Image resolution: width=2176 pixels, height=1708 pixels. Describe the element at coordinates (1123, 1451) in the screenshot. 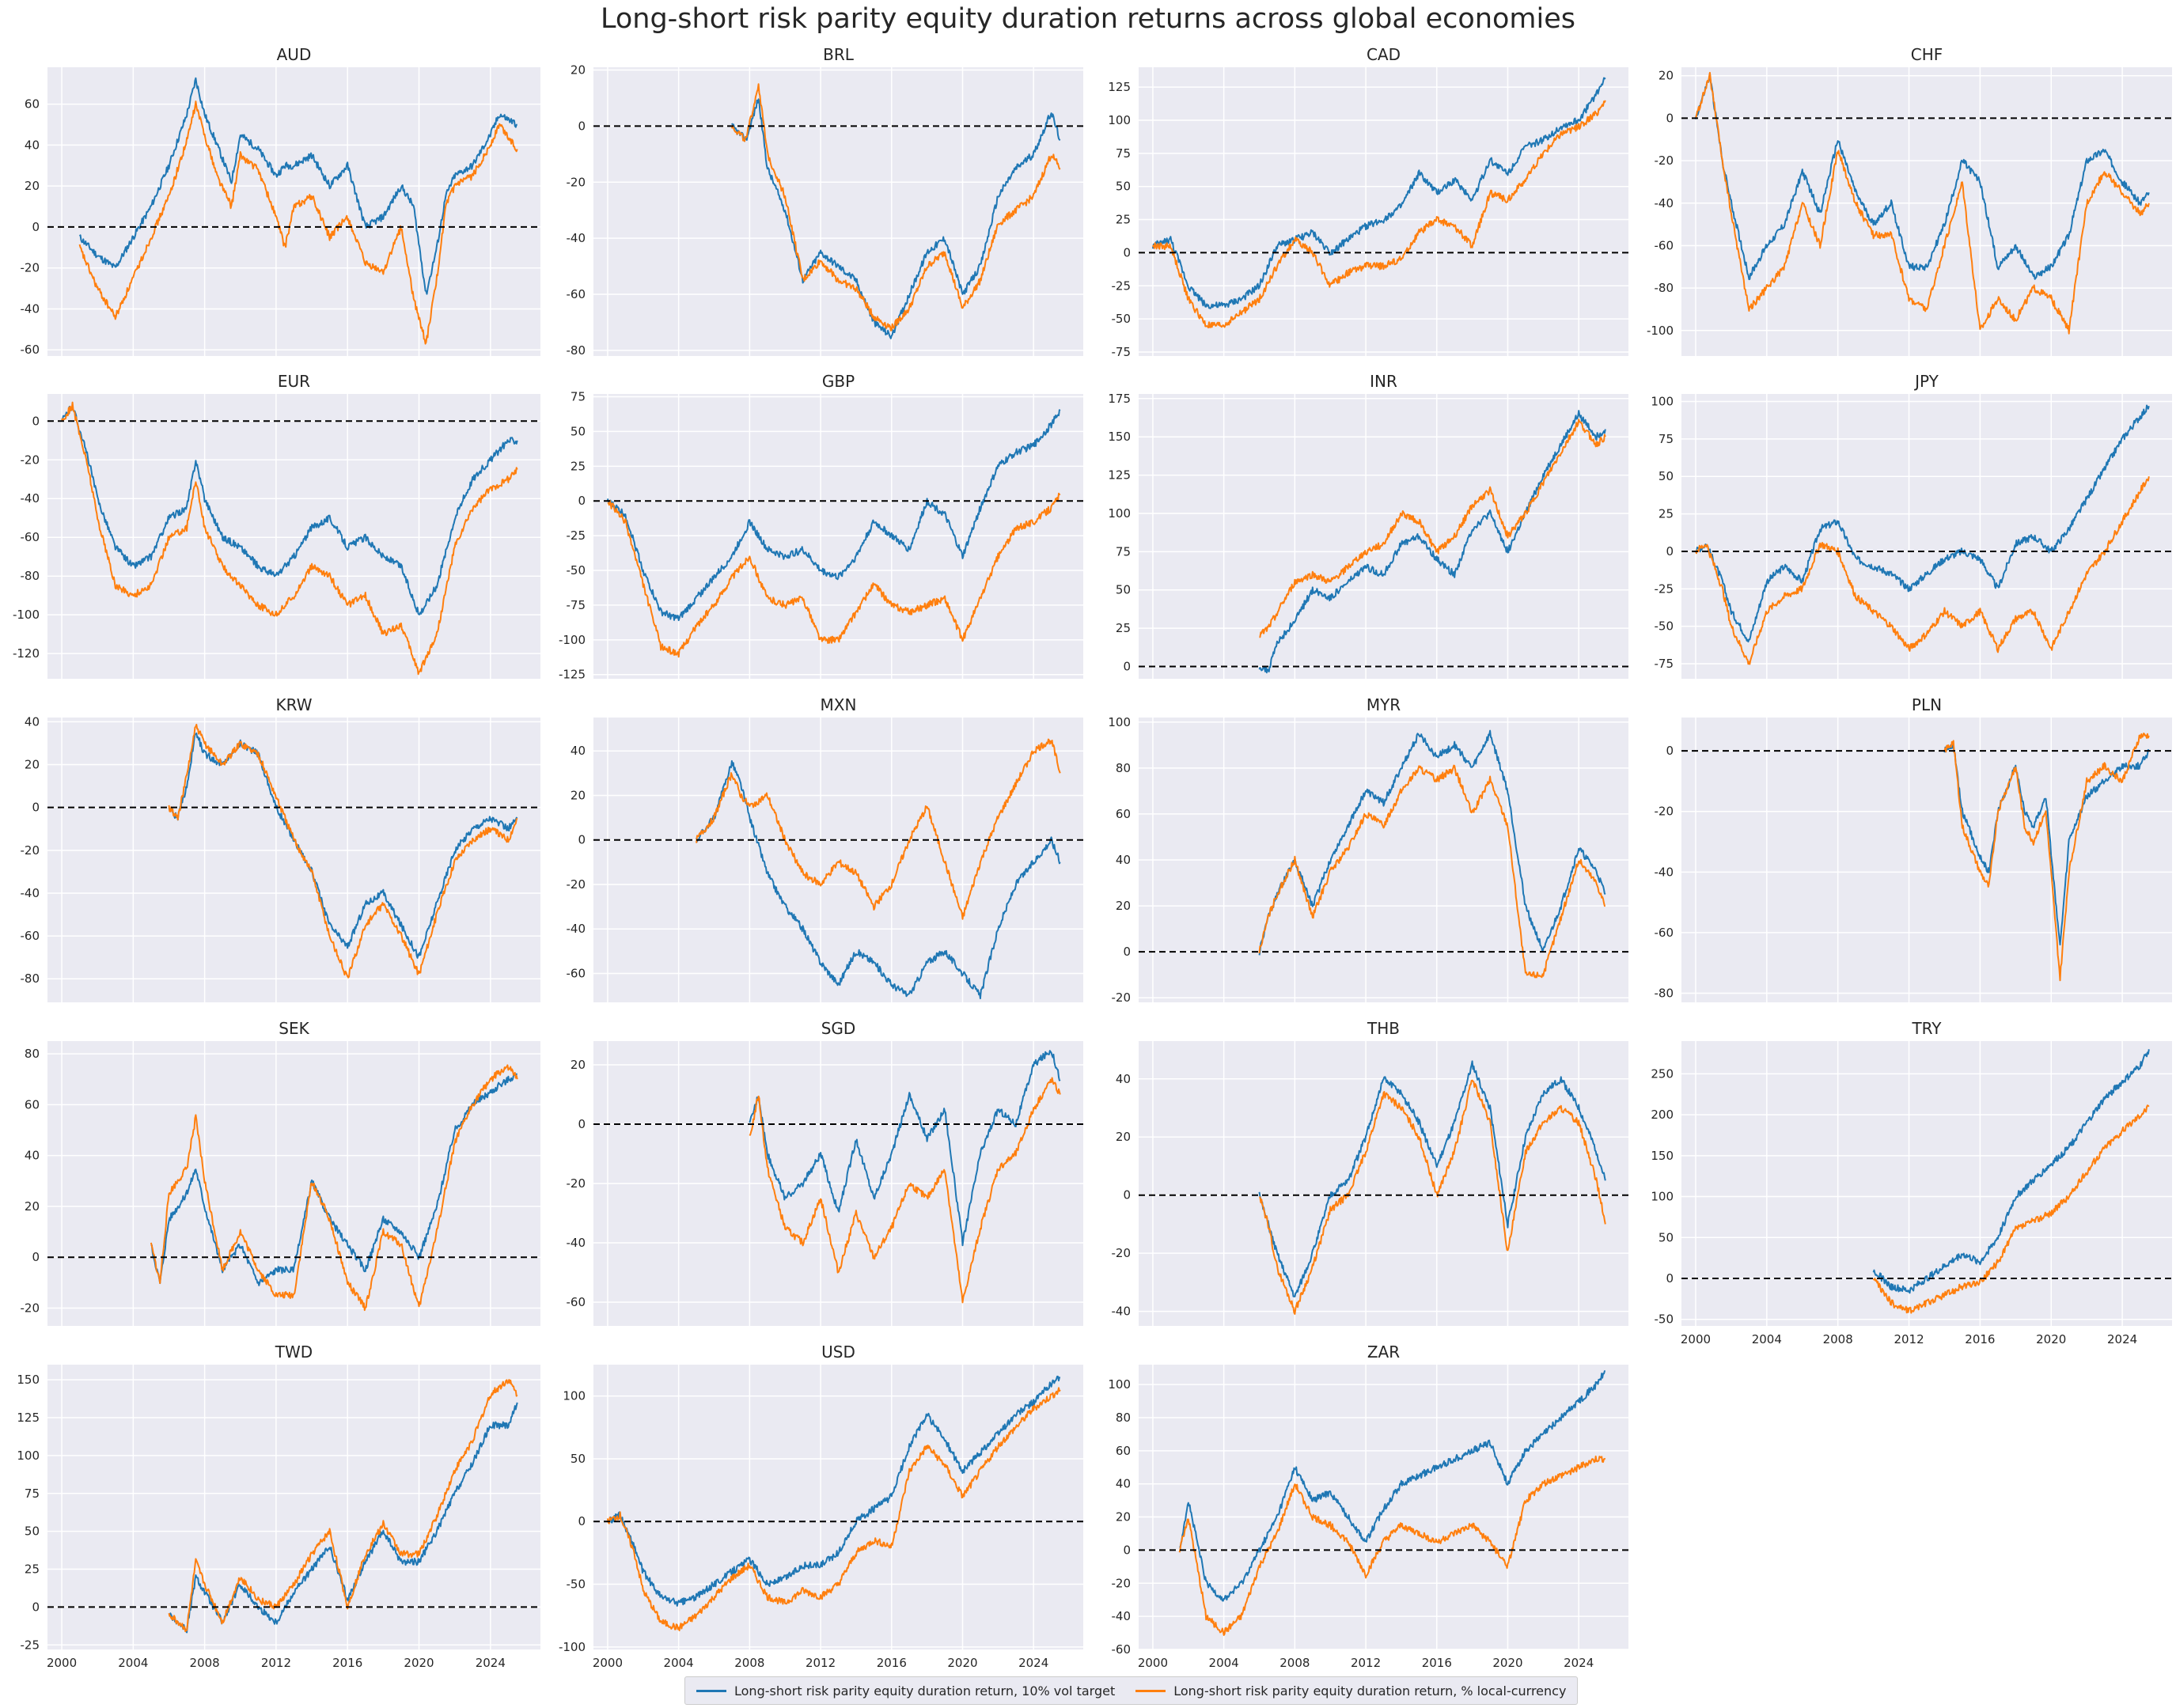

I see `y-tick-label: 60` at that location.